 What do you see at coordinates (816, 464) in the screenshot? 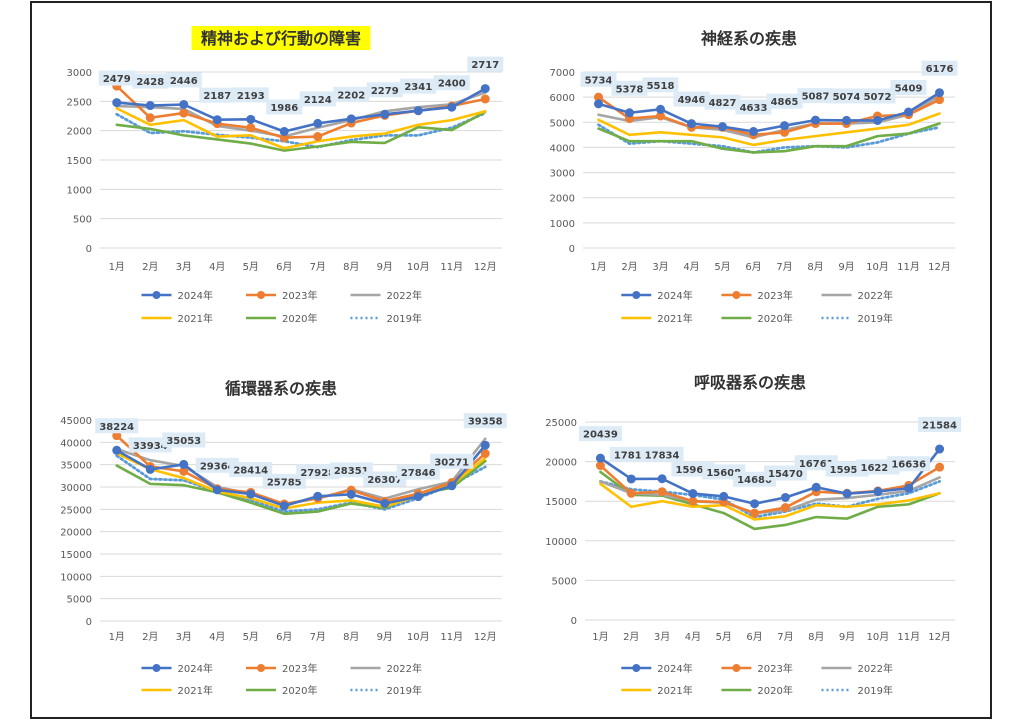
I see `data-label: 16761` at bounding box center [816, 464].